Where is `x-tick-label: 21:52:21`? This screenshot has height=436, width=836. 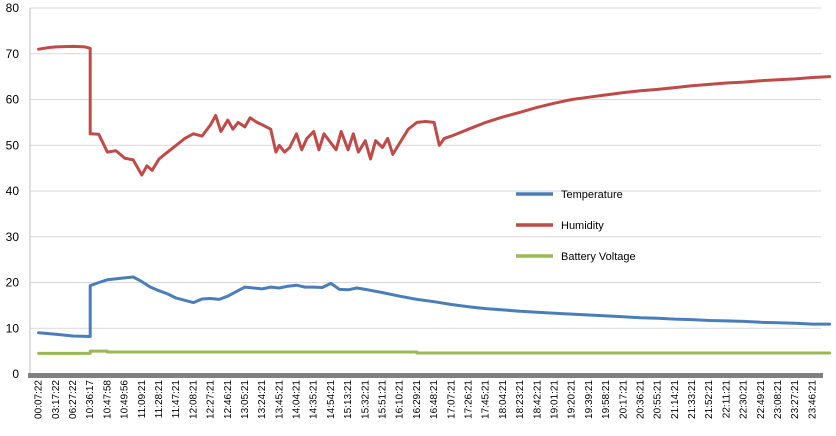 x-tick-label: 21:52:21 is located at coordinates (709, 399).